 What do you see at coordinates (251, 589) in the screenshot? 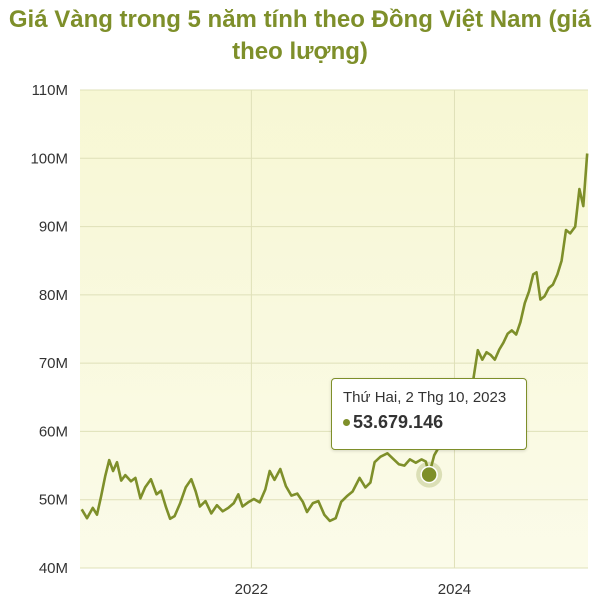
I see `x-tick-label: 2022` at bounding box center [251, 589].